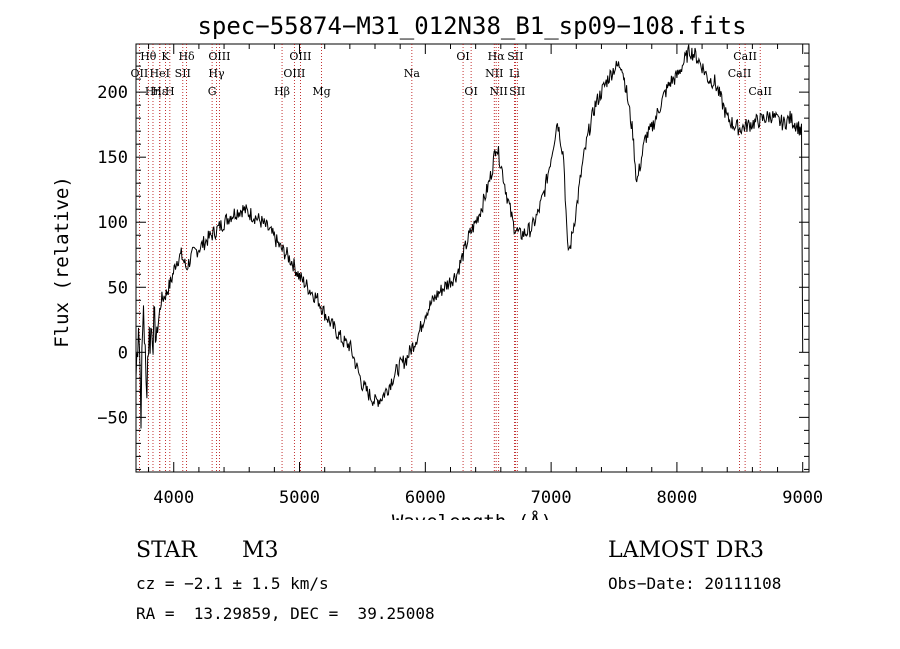 The height and width of the screenshot is (649, 900). Describe the element at coordinates (165, 56) in the screenshot. I see `line-marker-label: K` at that location.